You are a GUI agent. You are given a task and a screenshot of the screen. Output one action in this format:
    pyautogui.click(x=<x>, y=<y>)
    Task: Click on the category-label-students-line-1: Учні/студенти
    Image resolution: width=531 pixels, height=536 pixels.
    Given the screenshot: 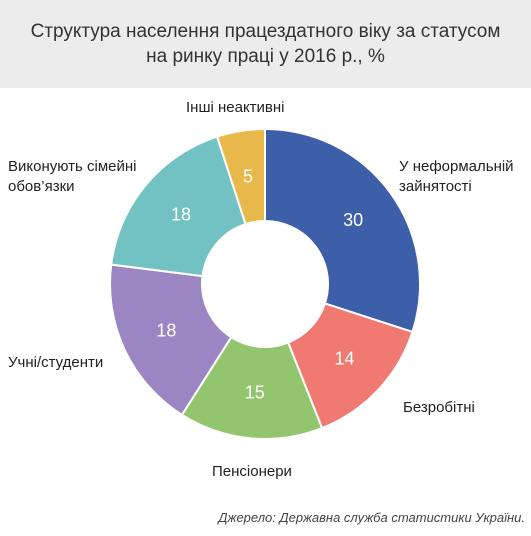 What is the action you would take?
    pyautogui.click(x=56, y=362)
    